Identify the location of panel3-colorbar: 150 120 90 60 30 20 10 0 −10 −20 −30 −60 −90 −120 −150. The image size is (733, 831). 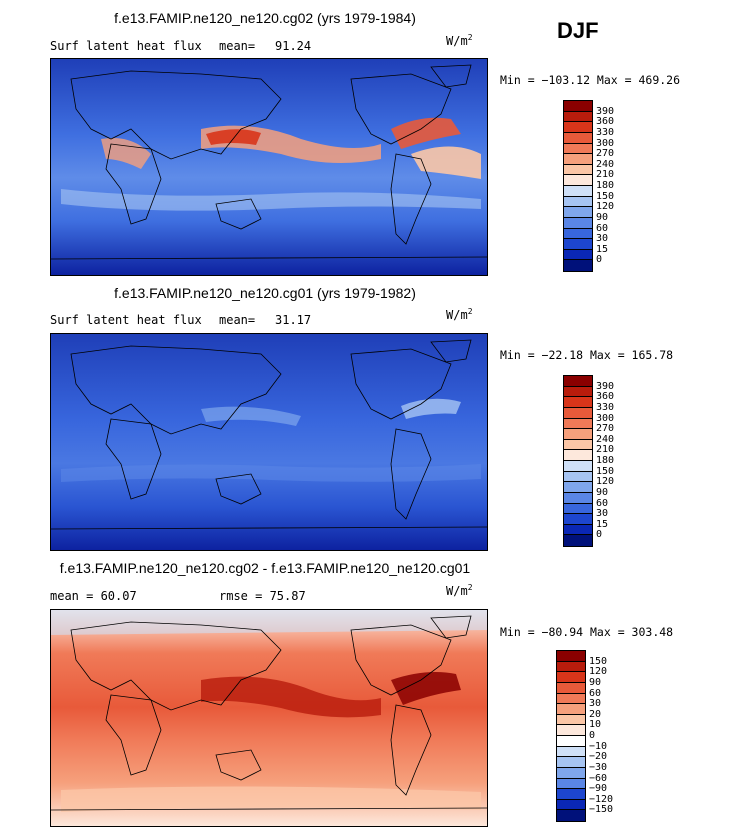
(584, 736).